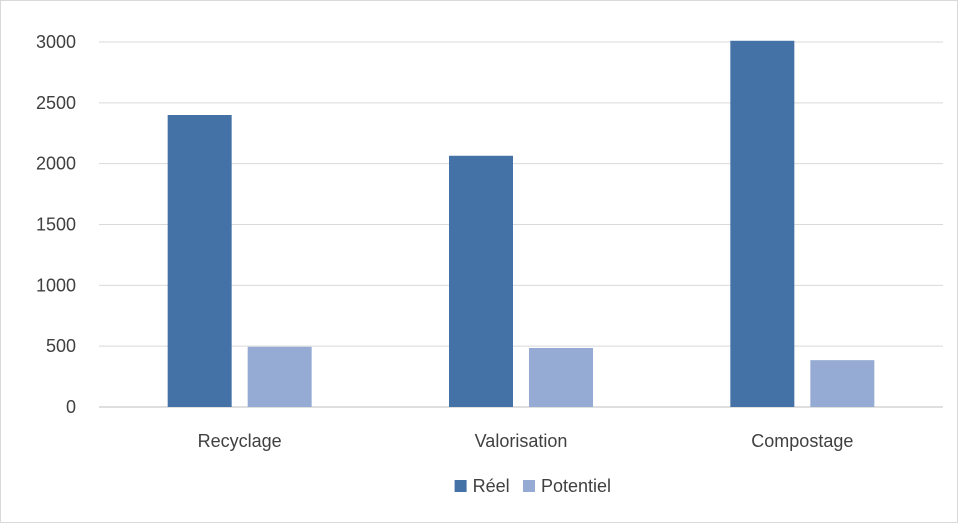  Describe the element at coordinates (279, 376) in the screenshot. I see `bar-potentiel-recyclage` at that location.